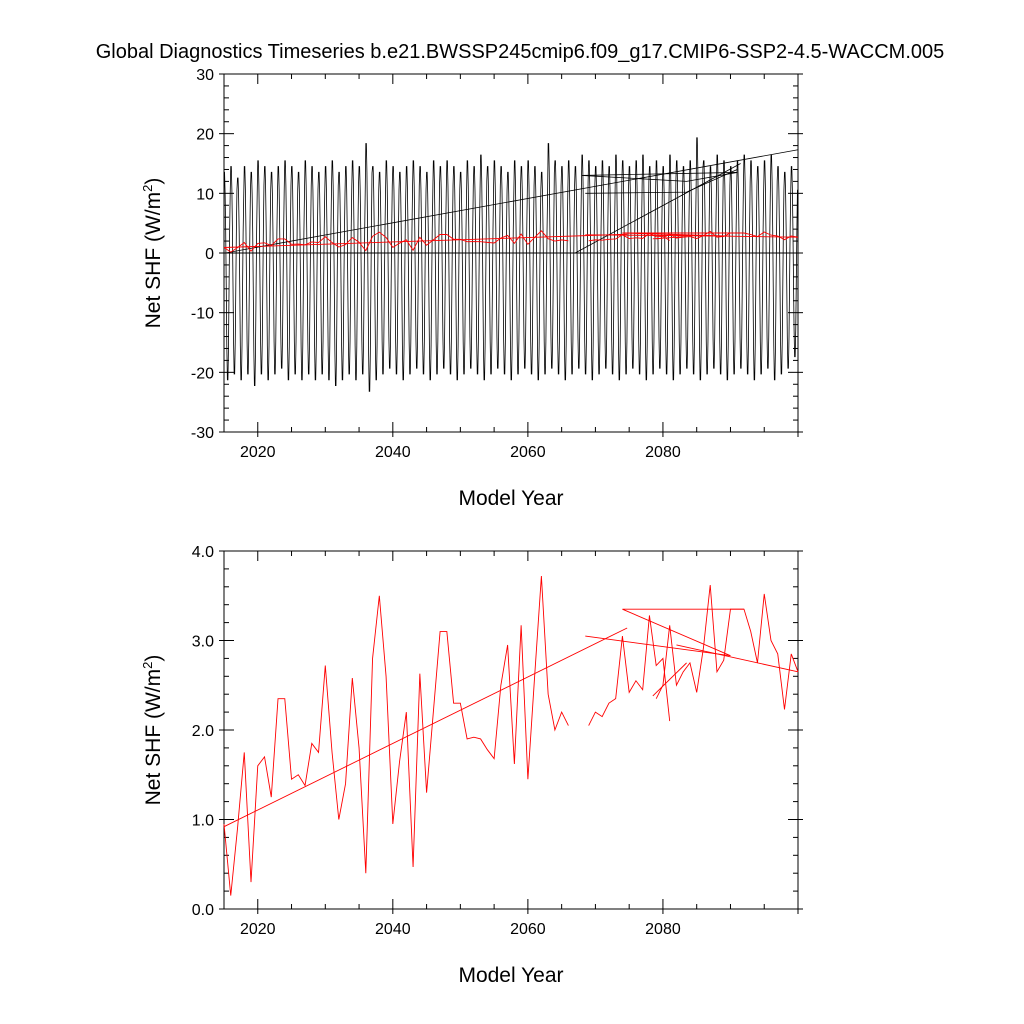 The image size is (1024, 1024). I want to click on bottom-x-axis-label: Model Year, so click(510, 975).